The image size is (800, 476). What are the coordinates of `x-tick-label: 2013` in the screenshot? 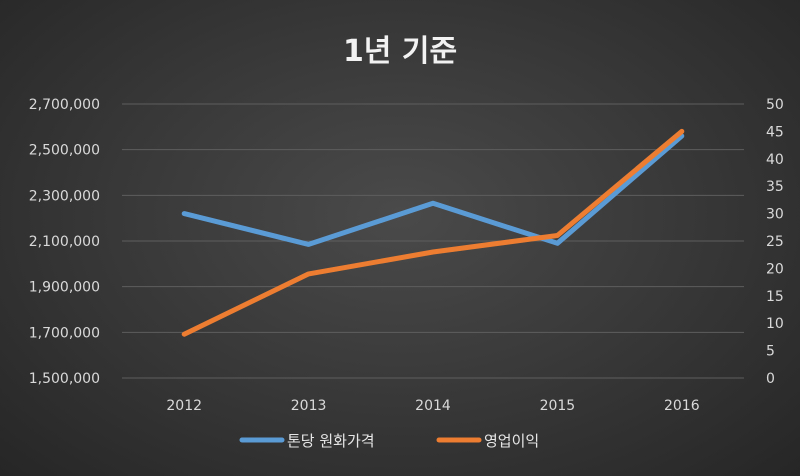 It's located at (309, 406).